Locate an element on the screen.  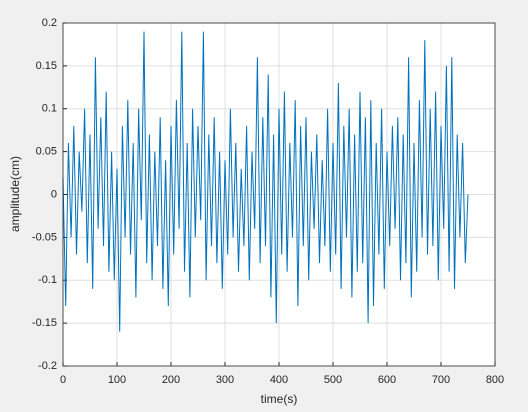
y-tick-label: 0.05 is located at coordinates (46, 152).